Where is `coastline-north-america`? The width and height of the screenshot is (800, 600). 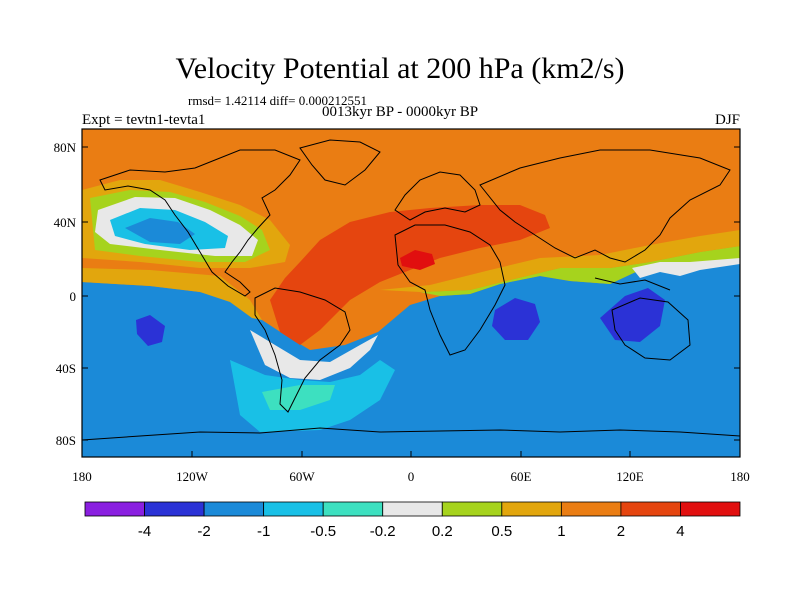
coastline-north-america is located at coordinates (200, 223).